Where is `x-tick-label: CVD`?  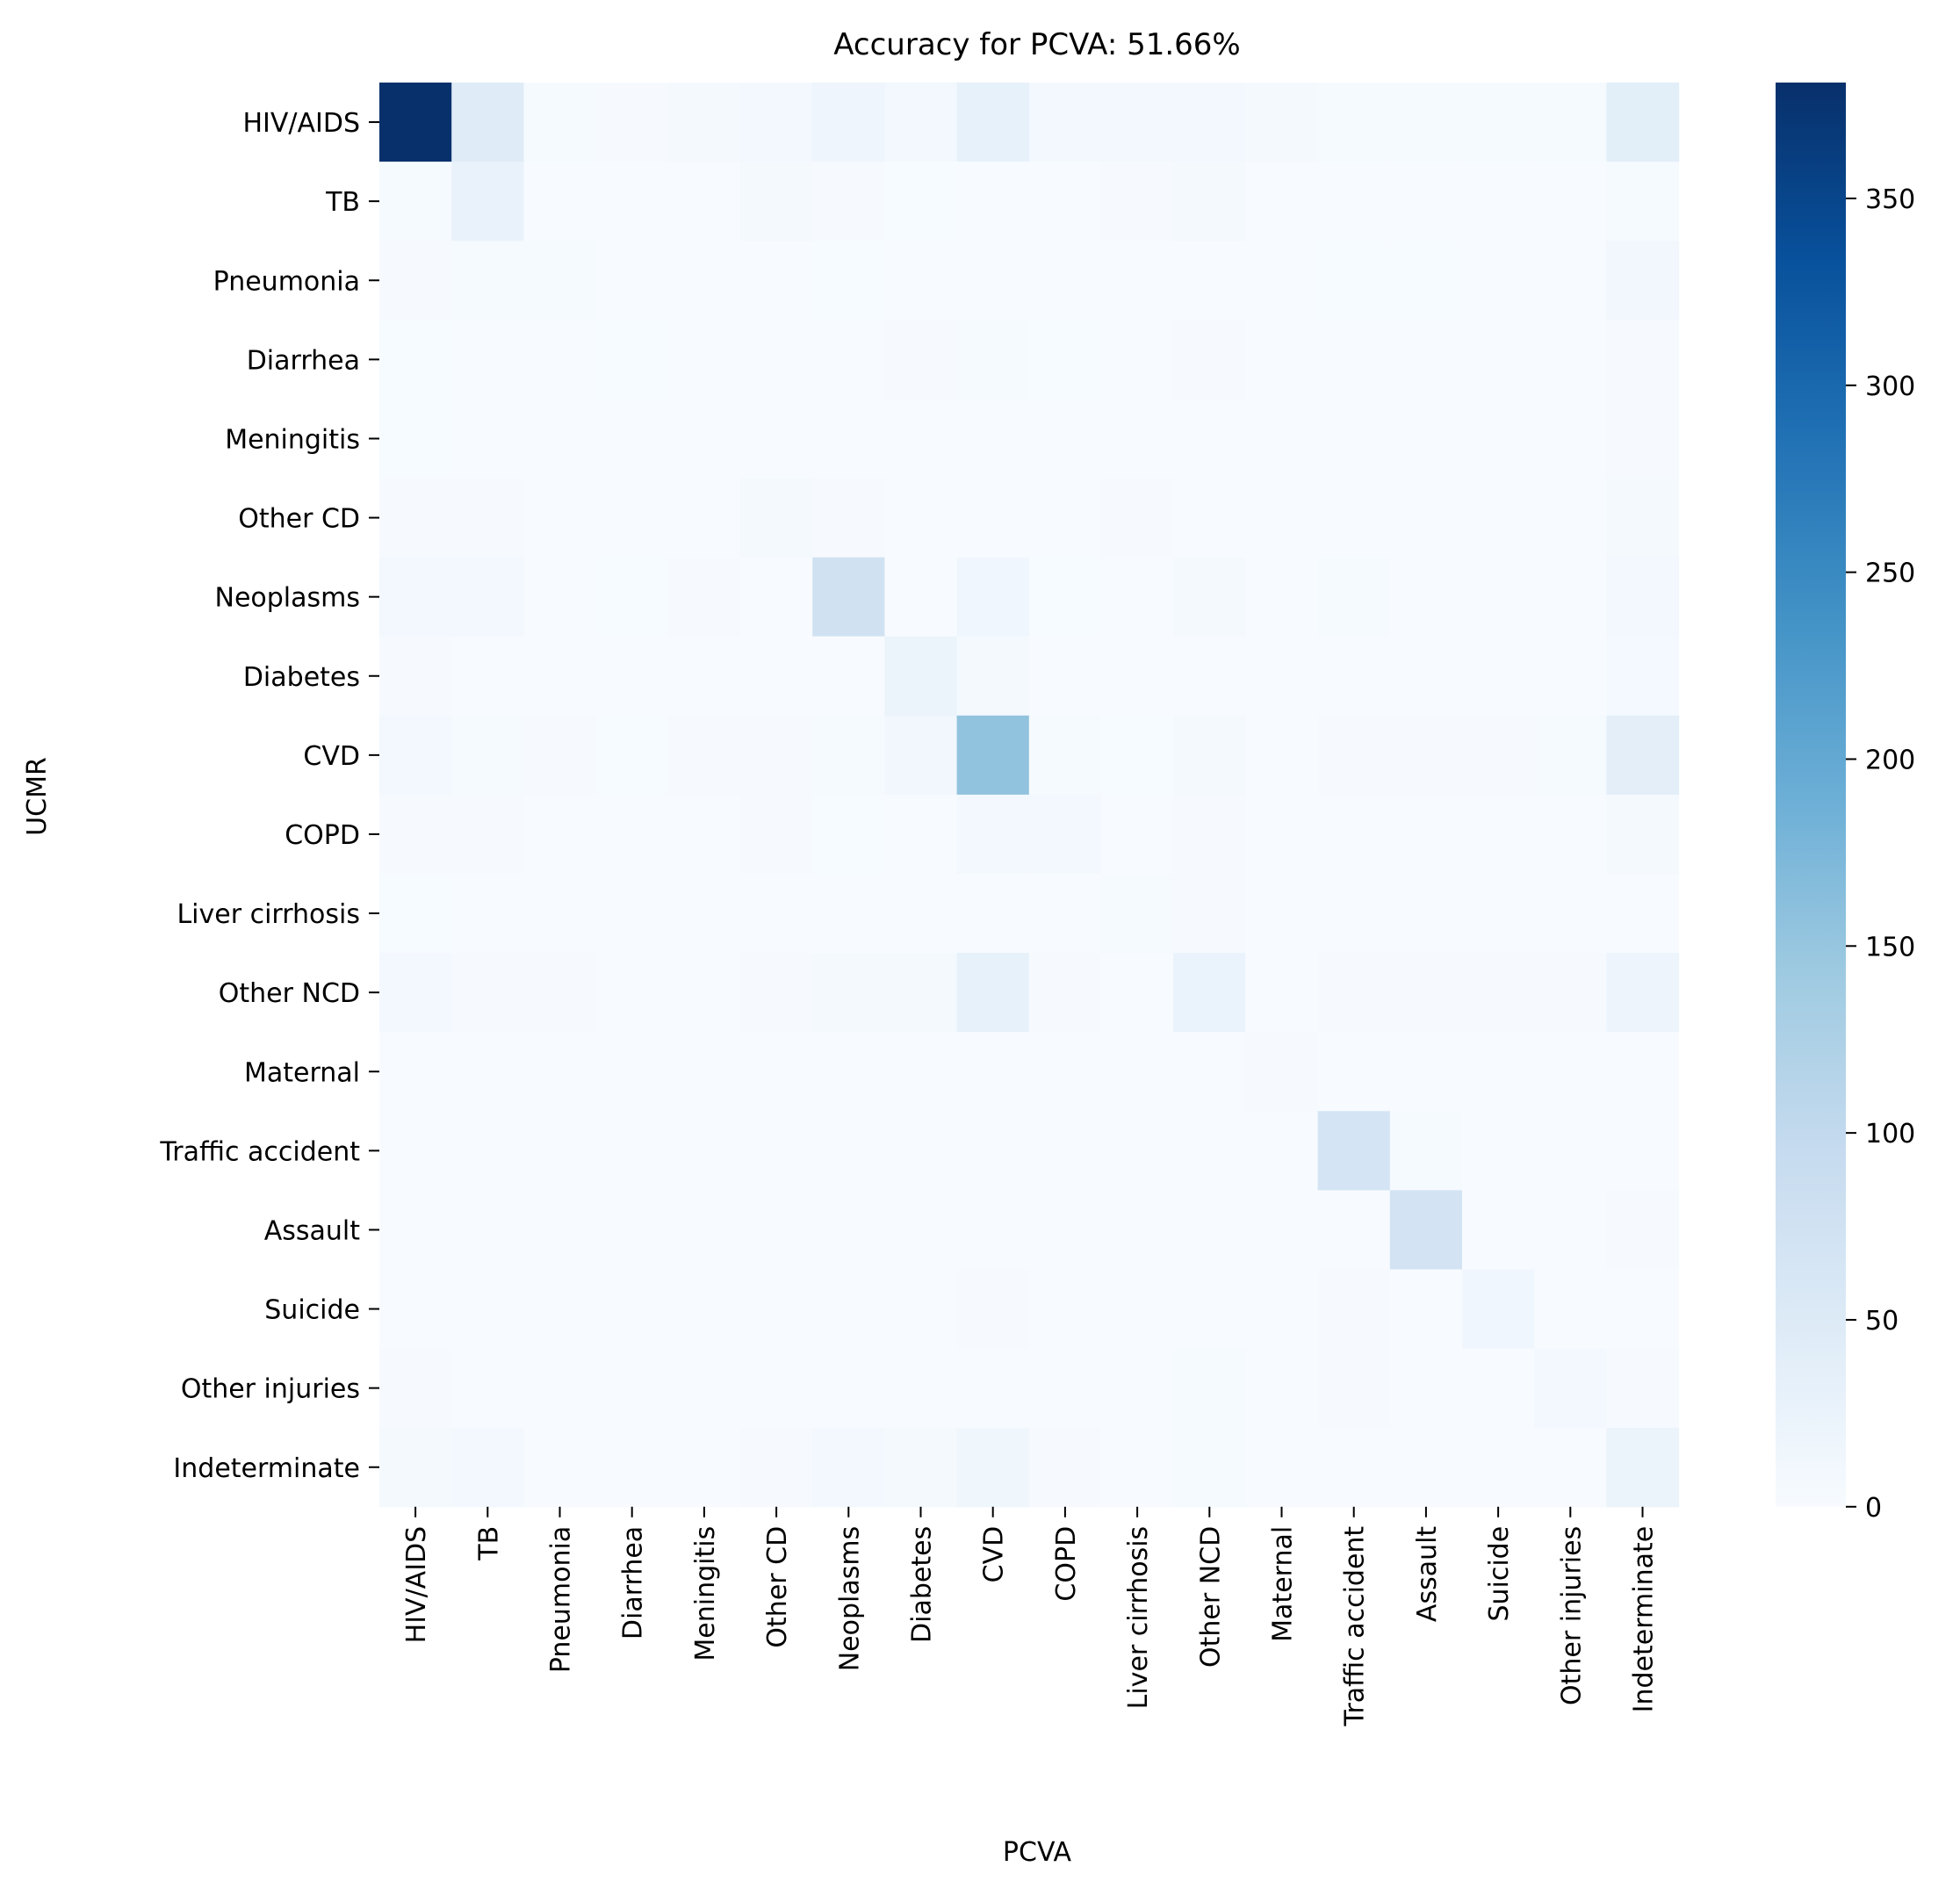
x-tick-label: CVD is located at coordinates (995, 1554).